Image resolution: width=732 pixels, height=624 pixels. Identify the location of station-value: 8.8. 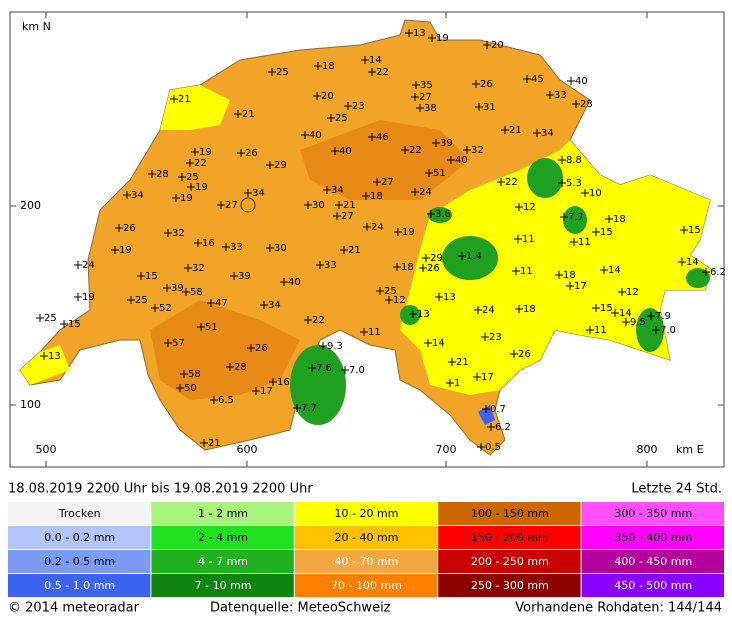
(574, 160).